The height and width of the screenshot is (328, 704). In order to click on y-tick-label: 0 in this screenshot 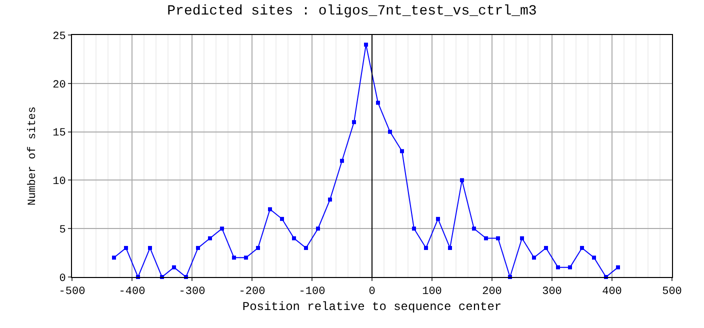, I will do `click(62, 278)`.